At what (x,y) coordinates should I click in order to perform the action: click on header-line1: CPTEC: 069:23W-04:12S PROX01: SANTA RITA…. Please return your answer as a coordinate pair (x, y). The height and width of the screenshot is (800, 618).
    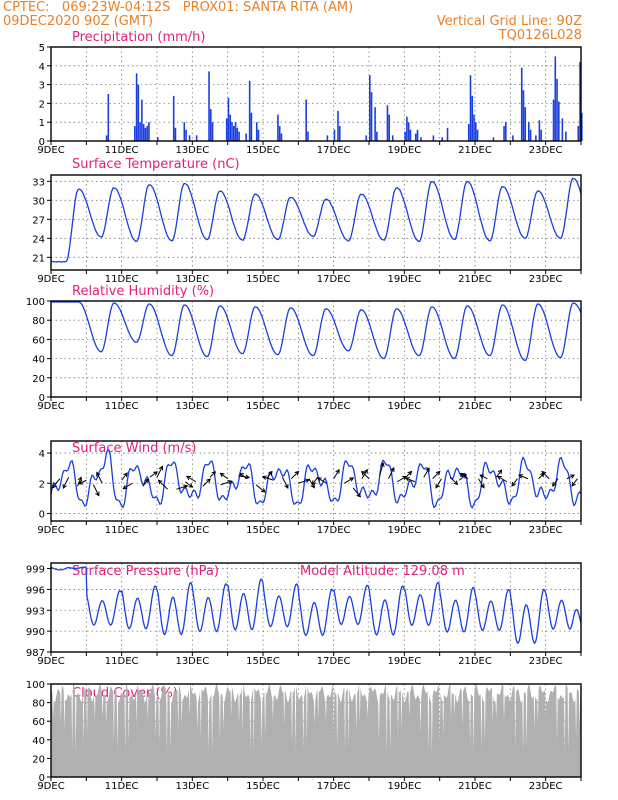
    Looking at the image, I should click on (178, 7).